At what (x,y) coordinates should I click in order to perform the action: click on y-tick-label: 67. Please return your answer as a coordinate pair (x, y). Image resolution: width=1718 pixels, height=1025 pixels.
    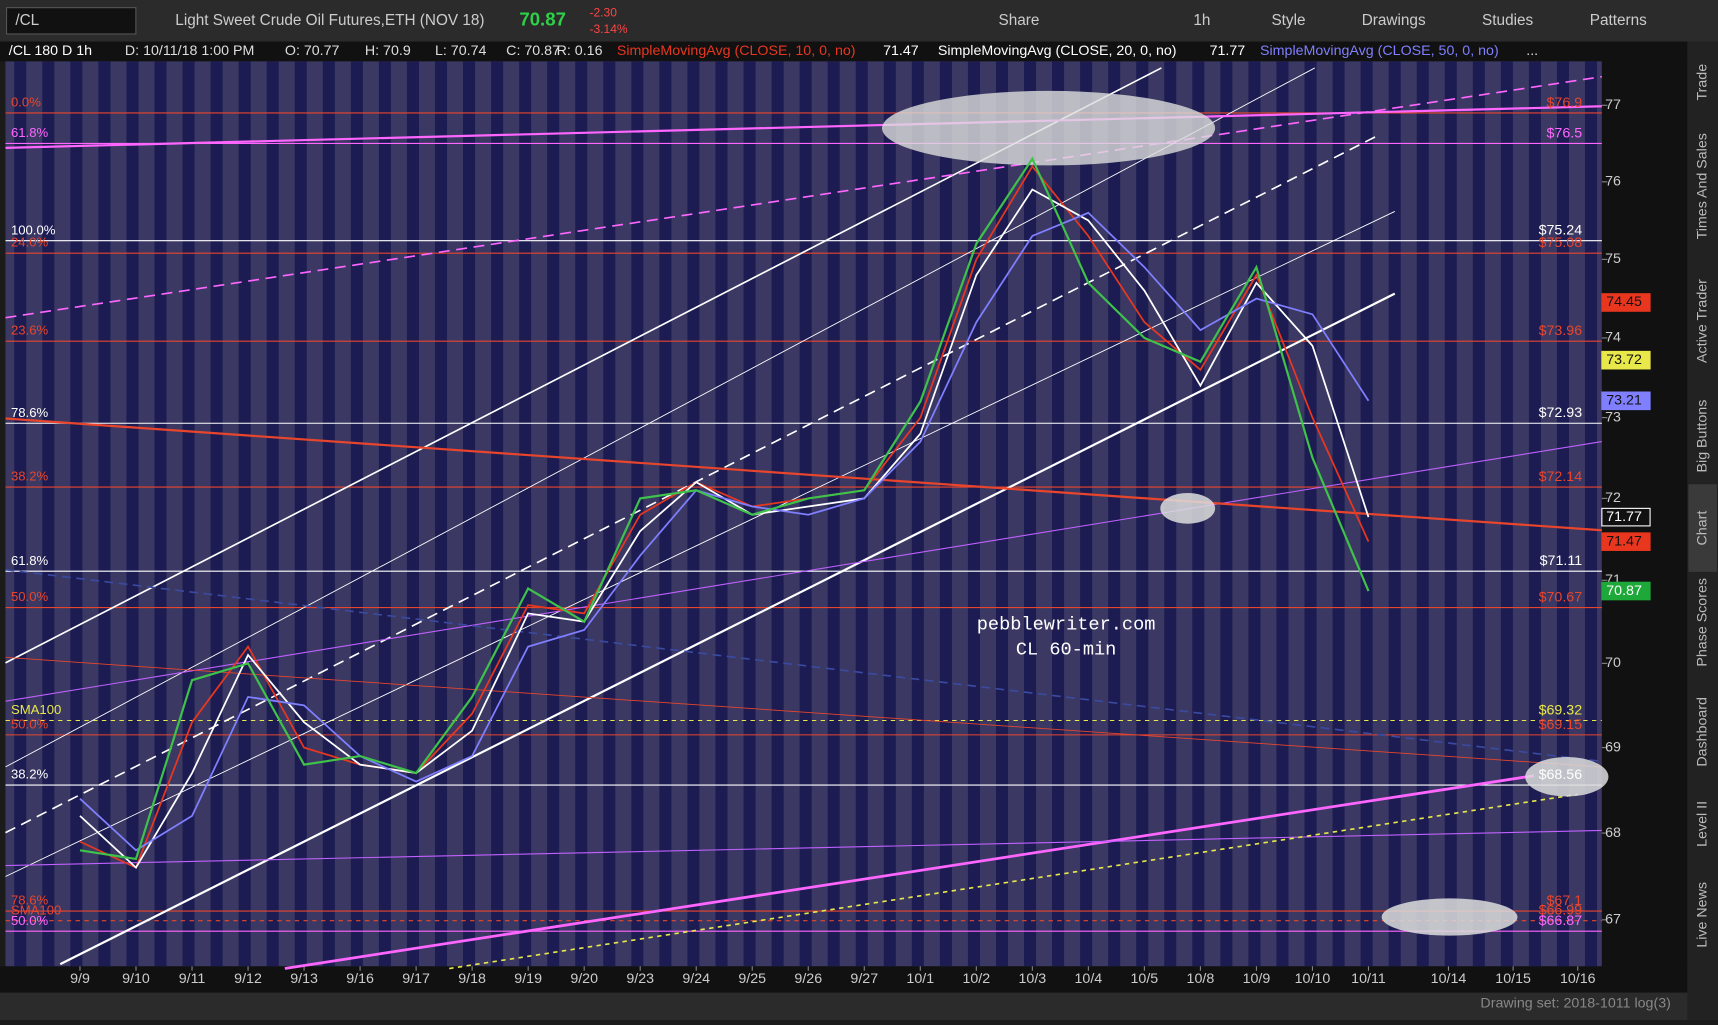
    Looking at the image, I should click on (1613, 920).